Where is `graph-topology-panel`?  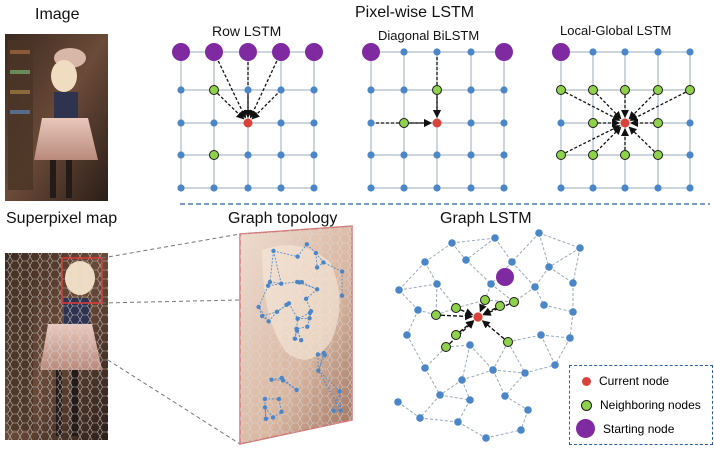
graph-topology-panel is located at coordinates (296, 335).